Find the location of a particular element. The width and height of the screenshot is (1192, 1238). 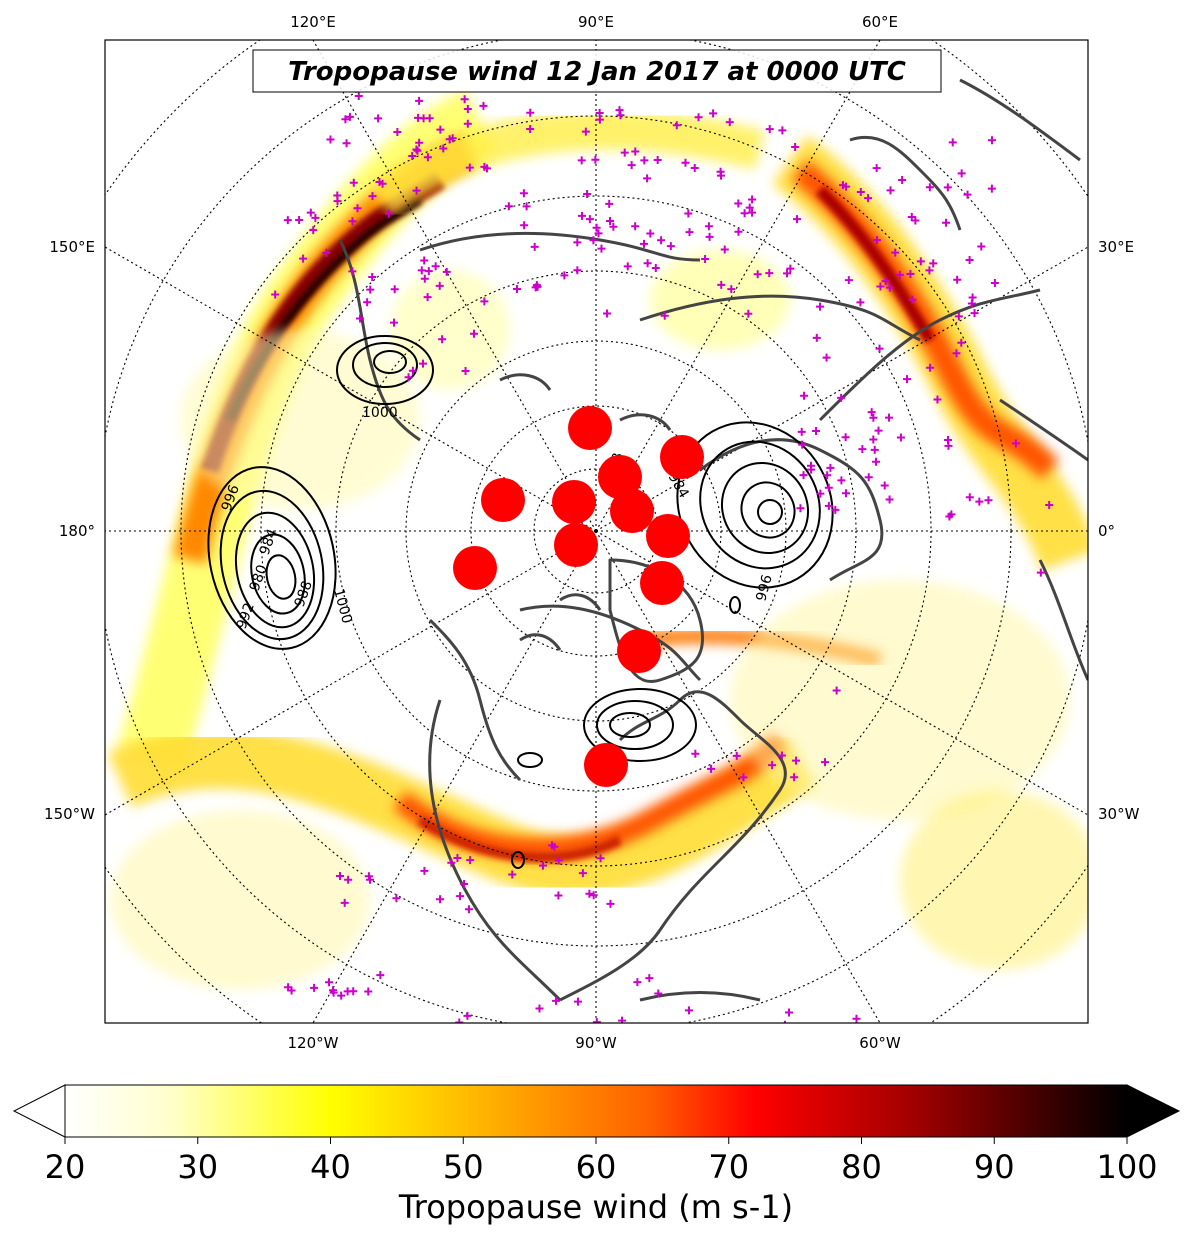

left-label: 150°W is located at coordinates (69, 814).